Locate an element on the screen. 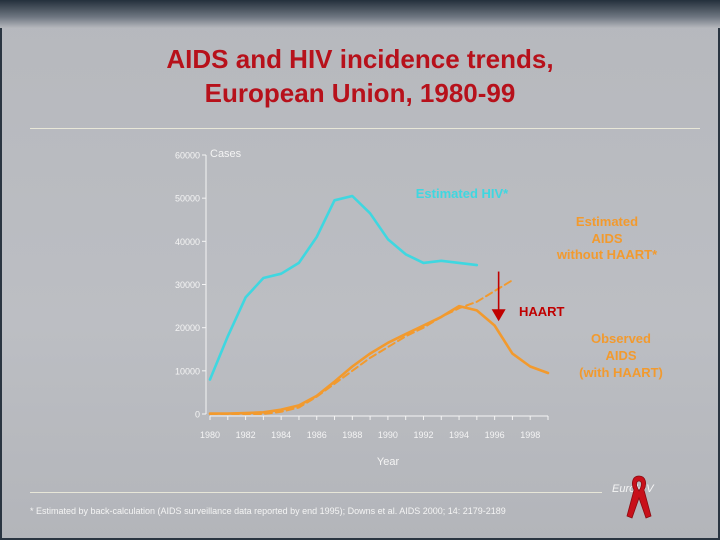 This screenshot has width=720, height=540. series-line-observed-aids-with-haart is located at coordinates (379, 359).